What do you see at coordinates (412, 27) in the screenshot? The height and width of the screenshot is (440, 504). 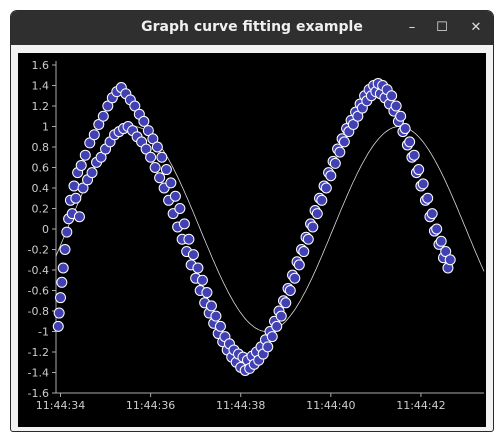 I see `minimize-button: –` at bounding box center [412, 27].